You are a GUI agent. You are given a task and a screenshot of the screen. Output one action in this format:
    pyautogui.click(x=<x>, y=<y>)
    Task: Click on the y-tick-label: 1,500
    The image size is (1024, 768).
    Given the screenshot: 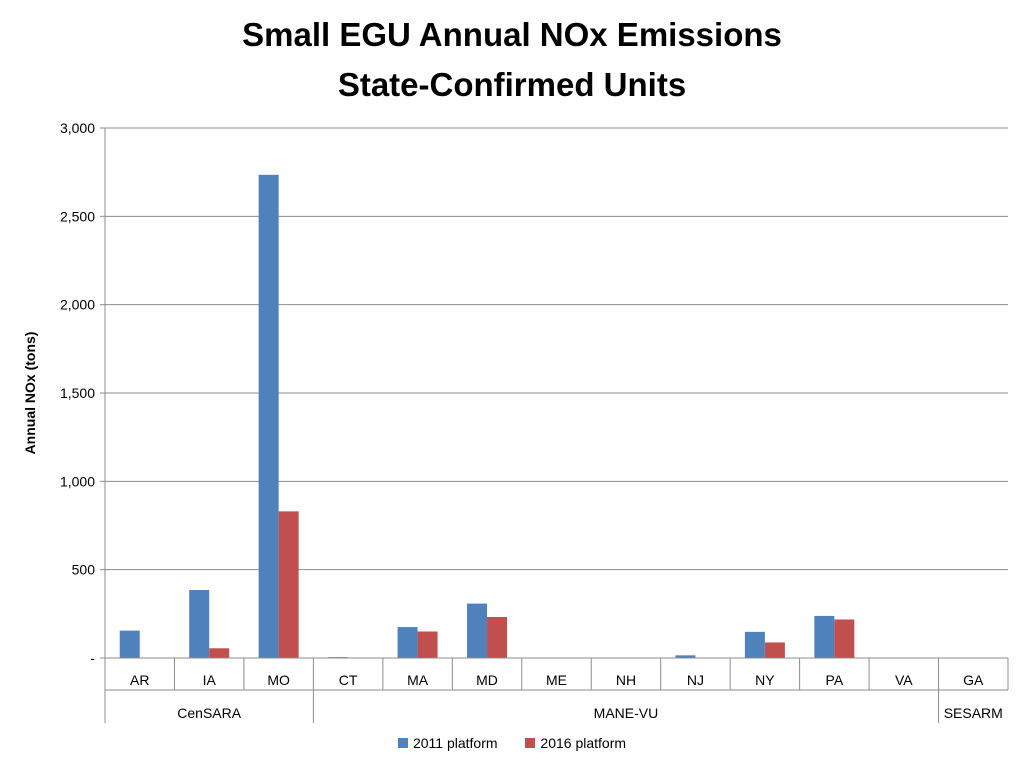 What is the action you would take?
    pyautogui.click(x=77, y=393)
    